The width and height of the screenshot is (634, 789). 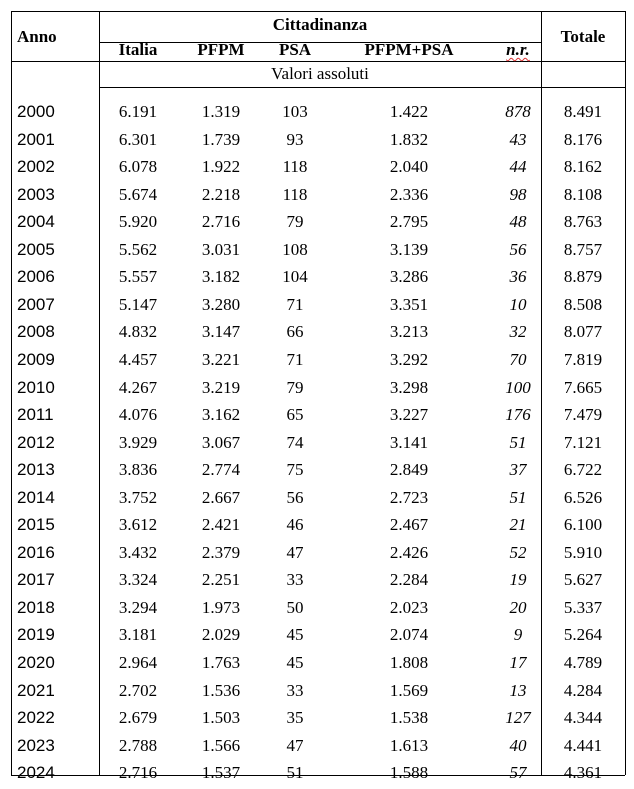 I want to click on cell-pfpm-psa: 2.426, so click(x=409, y=552).